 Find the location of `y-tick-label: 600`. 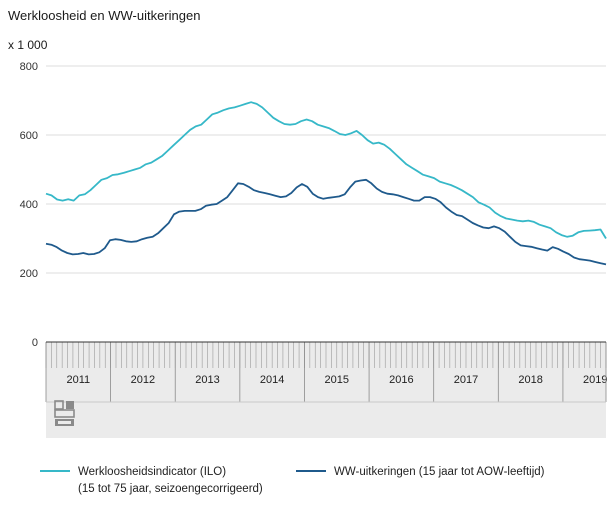

y-tick-label: 600 is located at coordinates (29, 136).